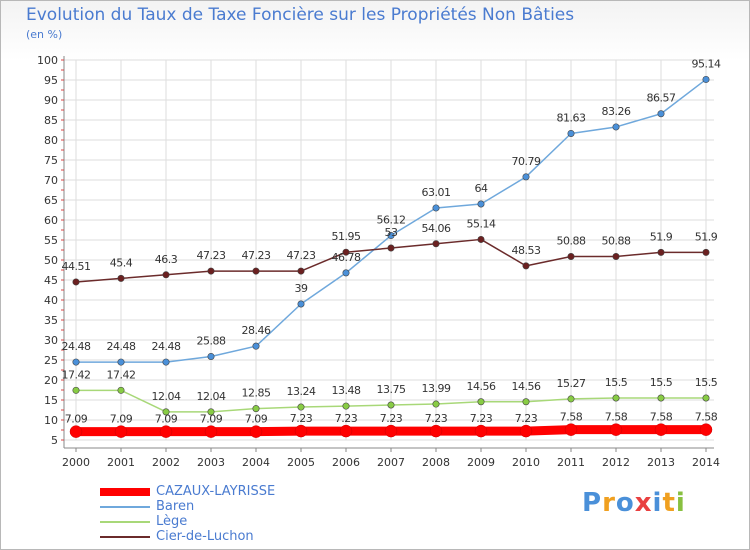 This screenshot has width=750, height=550. What do you see at coordinates (436, 462) in the screenshot?
I see `x-tick-label: 2008` at bounding box center [436, 462].